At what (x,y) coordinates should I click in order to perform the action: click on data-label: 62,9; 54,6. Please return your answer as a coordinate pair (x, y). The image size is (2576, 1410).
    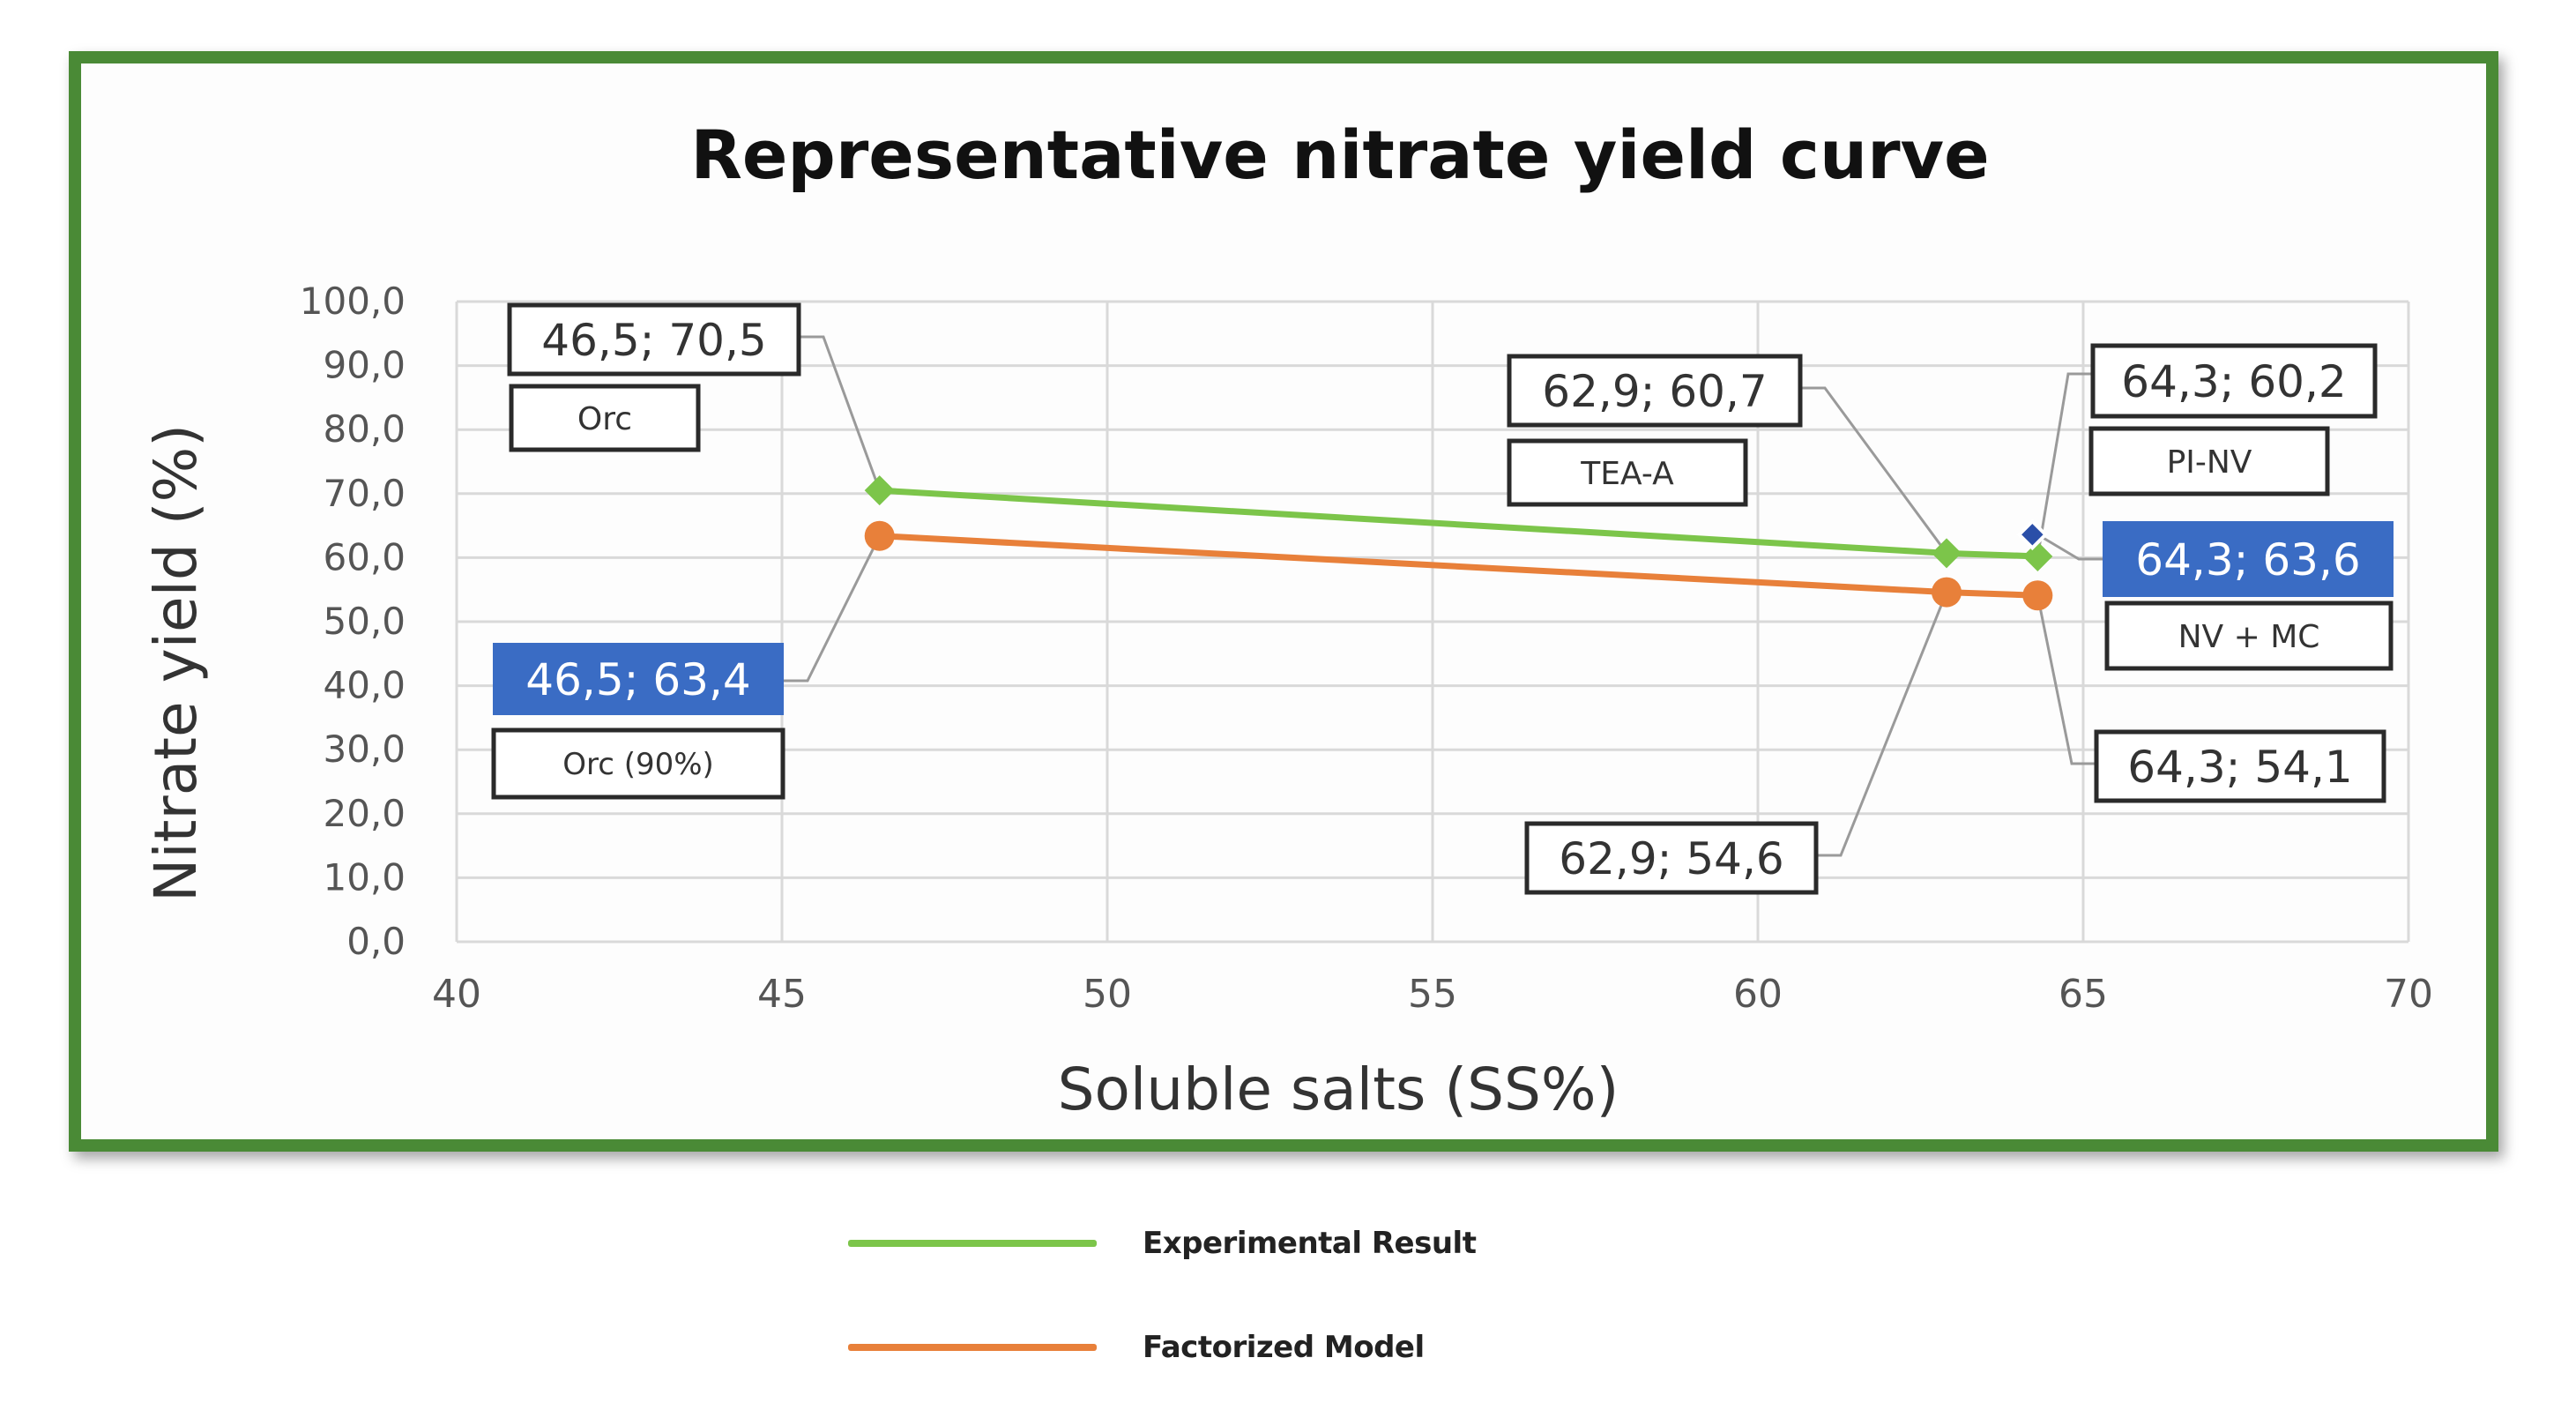
    Looking at the image, I should click on (1671, 858).